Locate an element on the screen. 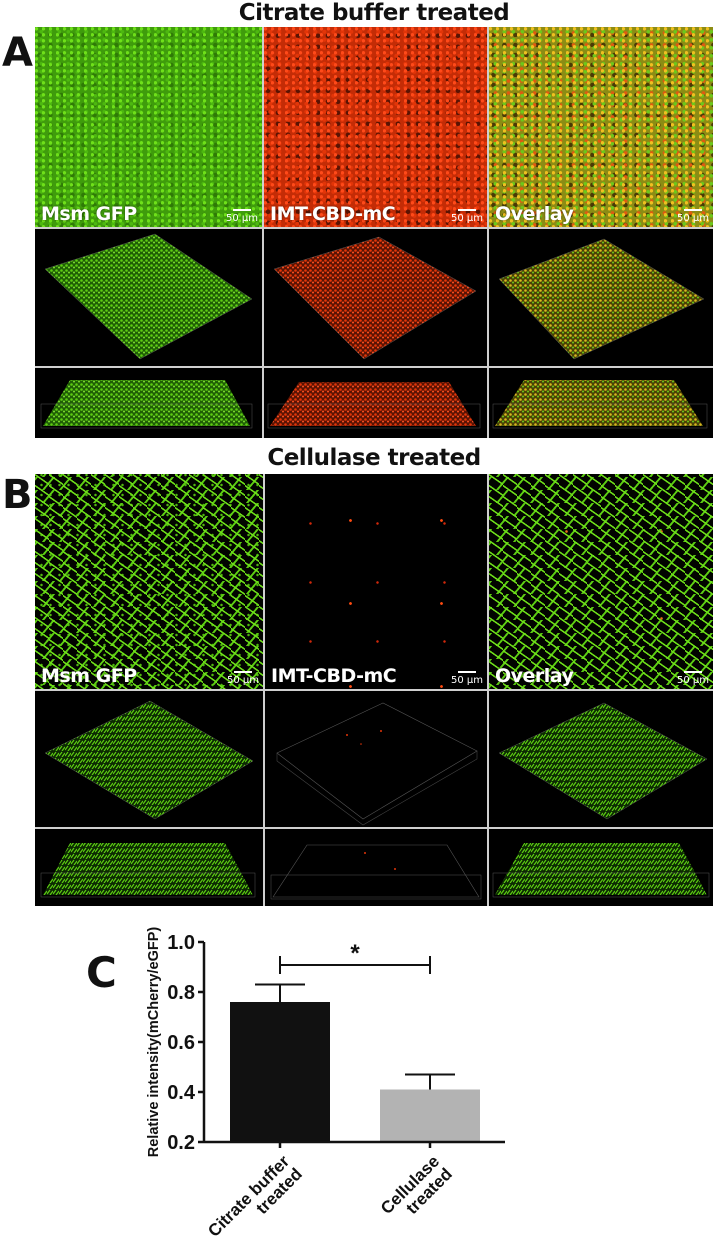  panel-b-mcherry-3d-side is located at coordinates (376, 867).